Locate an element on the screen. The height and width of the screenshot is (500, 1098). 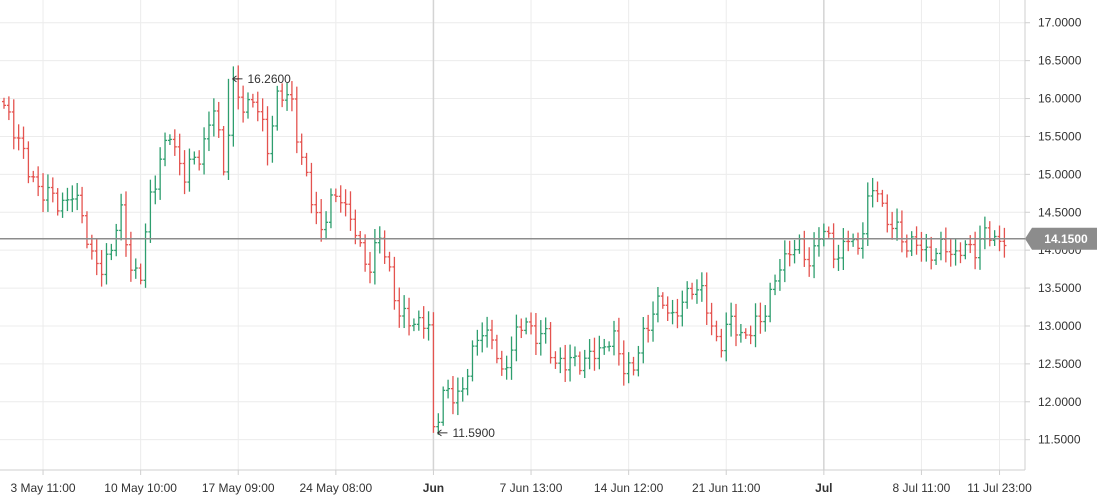
extreme-annotation: 16.2600 is located at coordinates (261, 79).